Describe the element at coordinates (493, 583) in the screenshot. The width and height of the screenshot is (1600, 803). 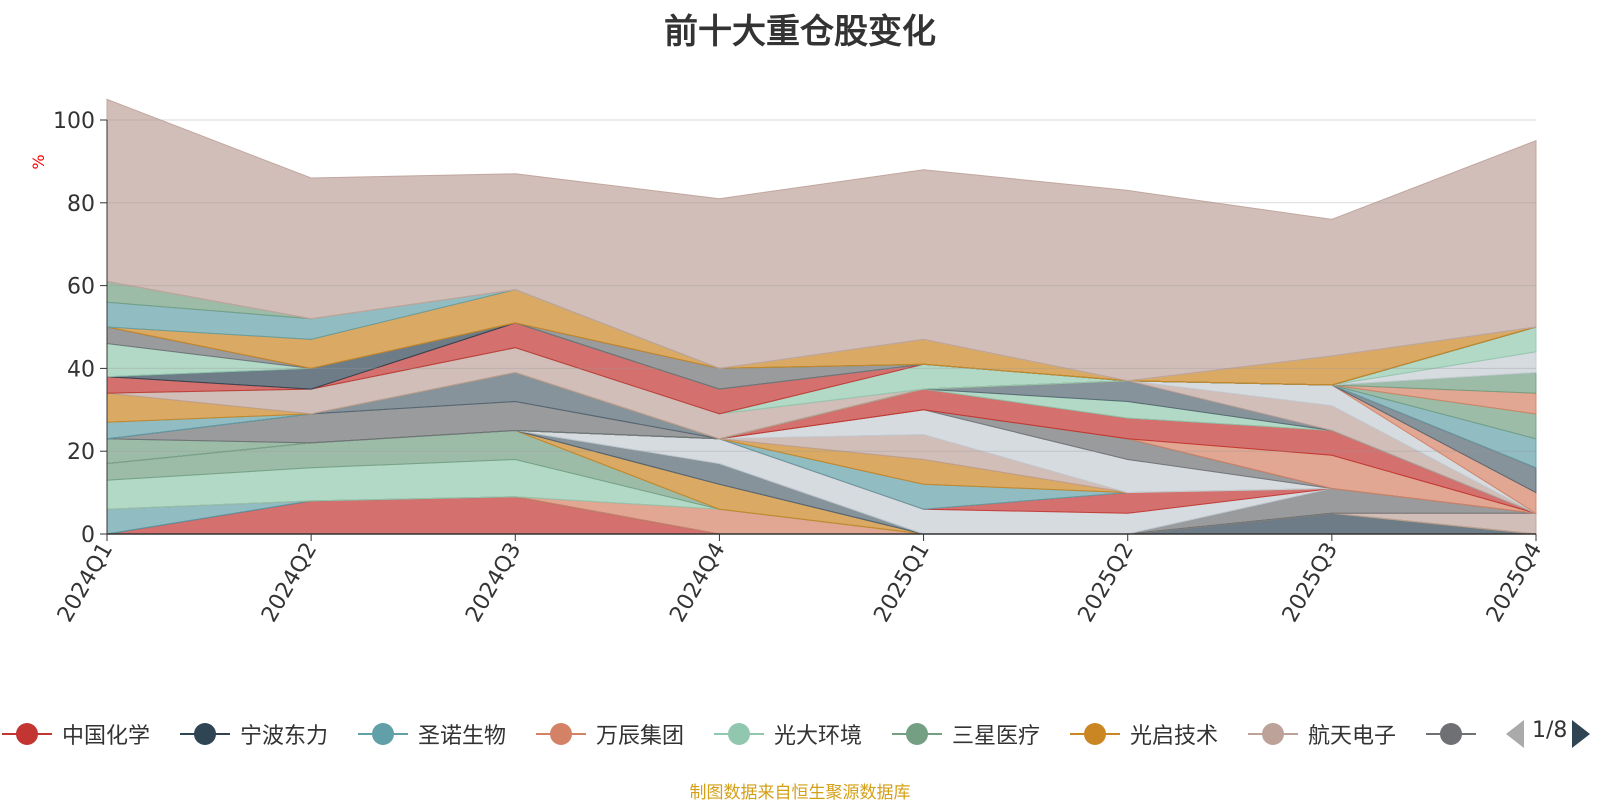
I see `x-tick-label-2: 2024Q3` at that location.